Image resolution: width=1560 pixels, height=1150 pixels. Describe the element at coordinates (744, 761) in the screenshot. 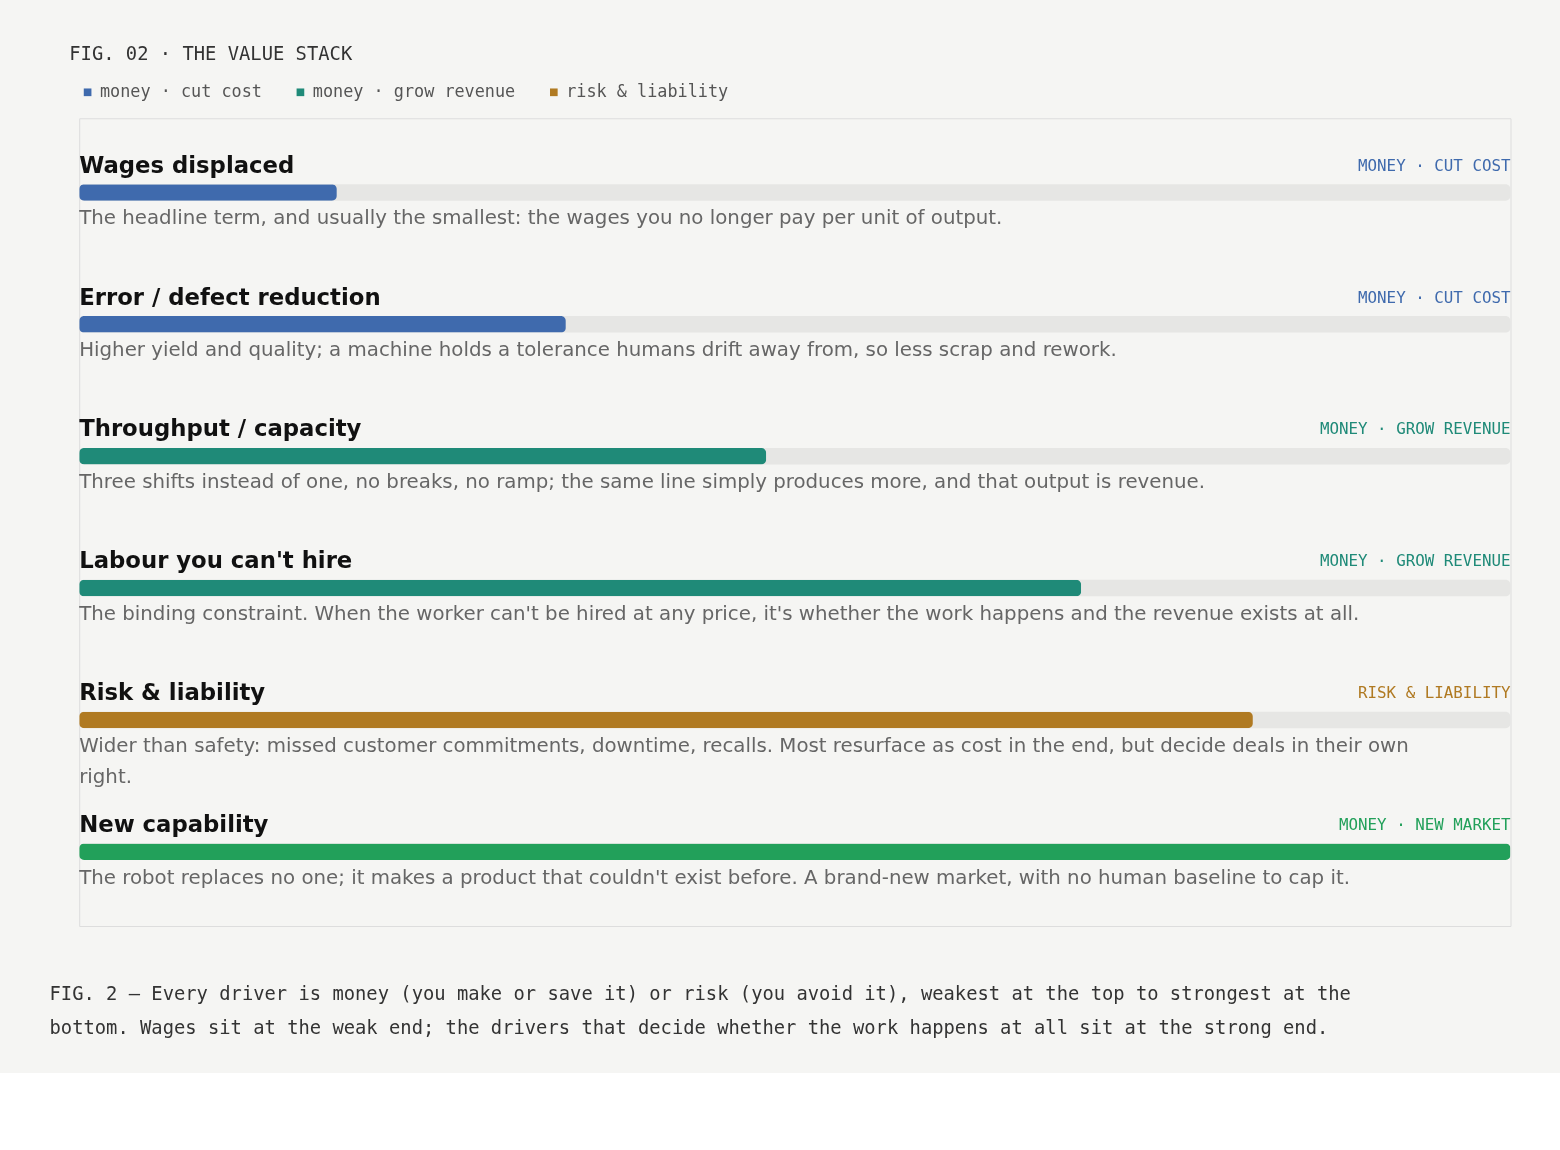

I see `annotation: Wider than safety: missed customer commitments, downtime, recalls. Most resurface as cost in the end, but decide deals in their own right.` at that location.